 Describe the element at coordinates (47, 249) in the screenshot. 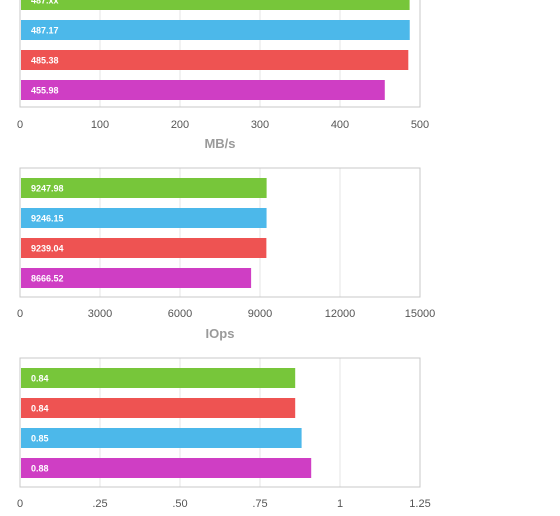

I see `bar-value-label: 9239.04` at that location.